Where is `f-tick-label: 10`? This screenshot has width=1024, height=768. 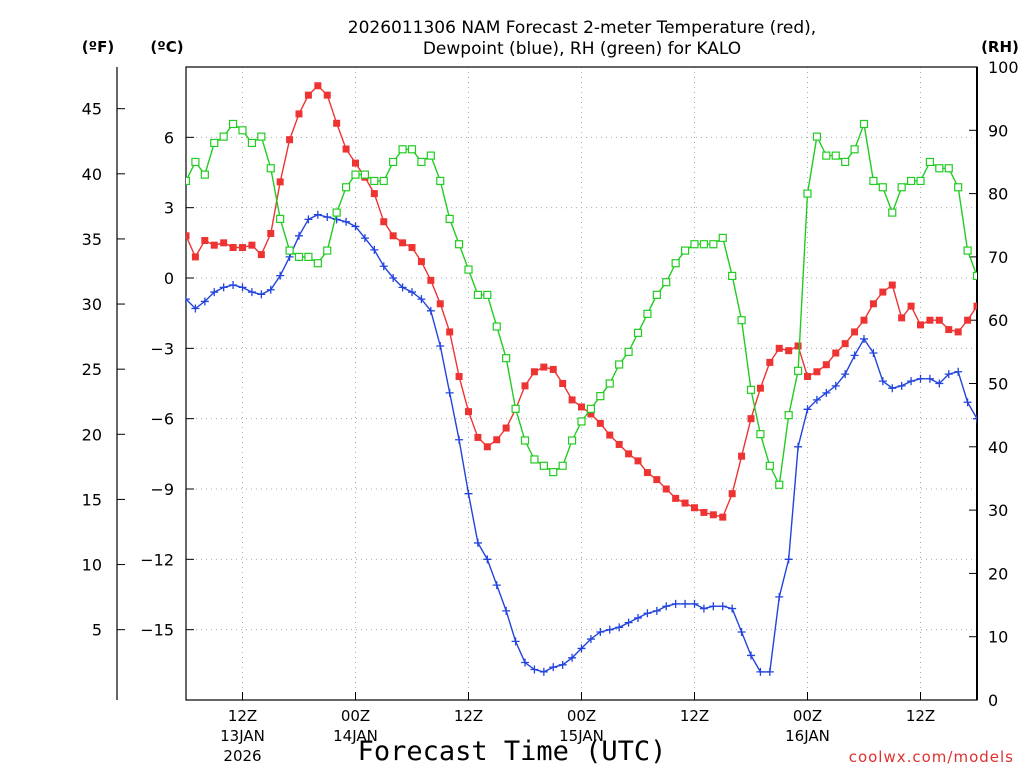
f-tick-label: 10 is located at coordinates (92, 565).